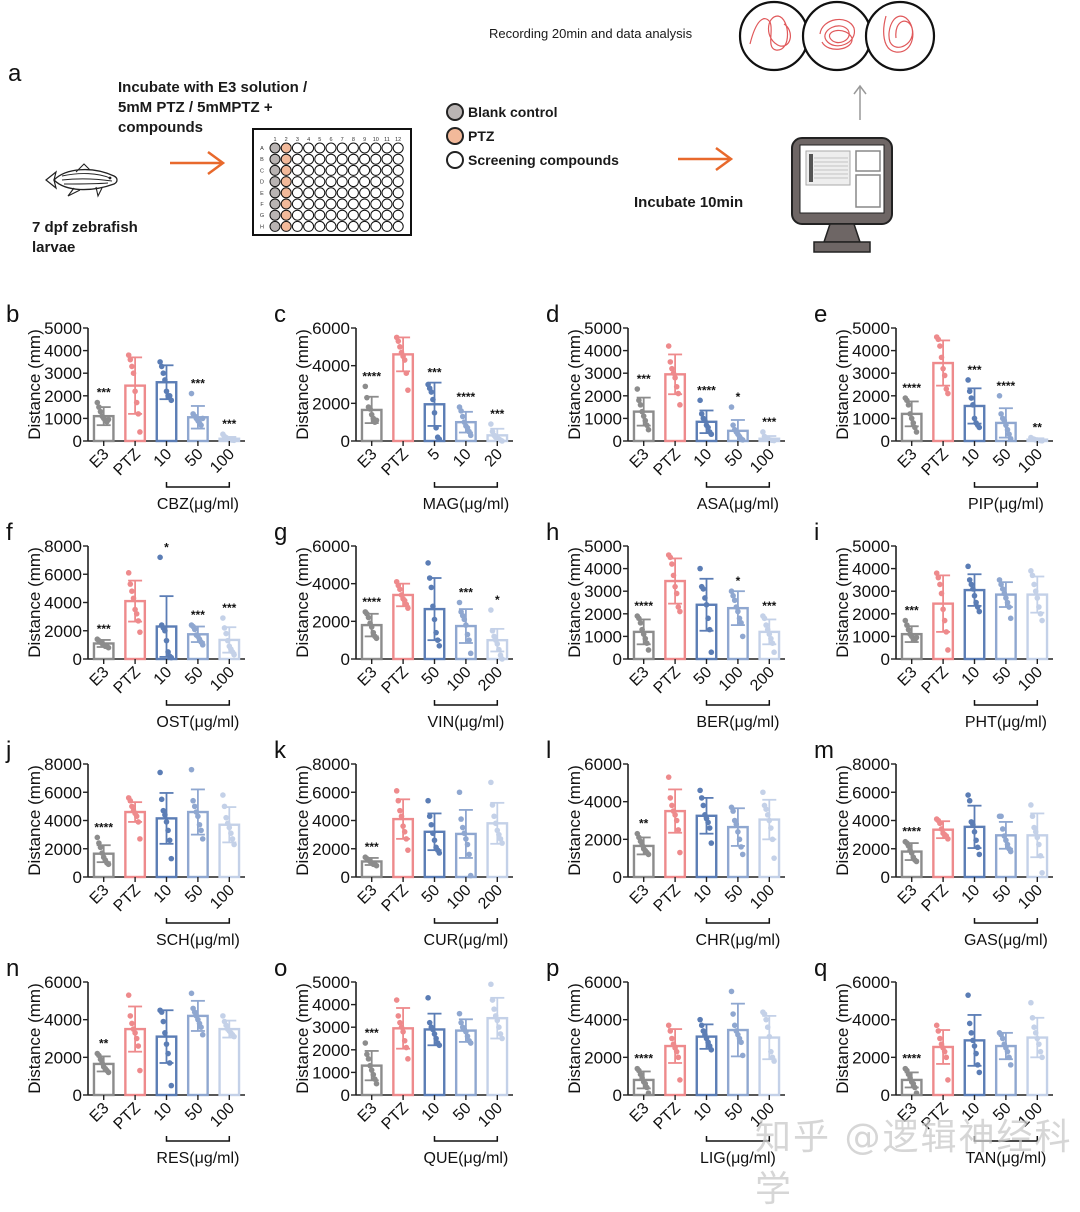 This screenshot has width=1080, height=1212. Describe the element at coordinates (198, 940) in the screenshot. I see `drug-label: SCH(μg/ml)` at that location.